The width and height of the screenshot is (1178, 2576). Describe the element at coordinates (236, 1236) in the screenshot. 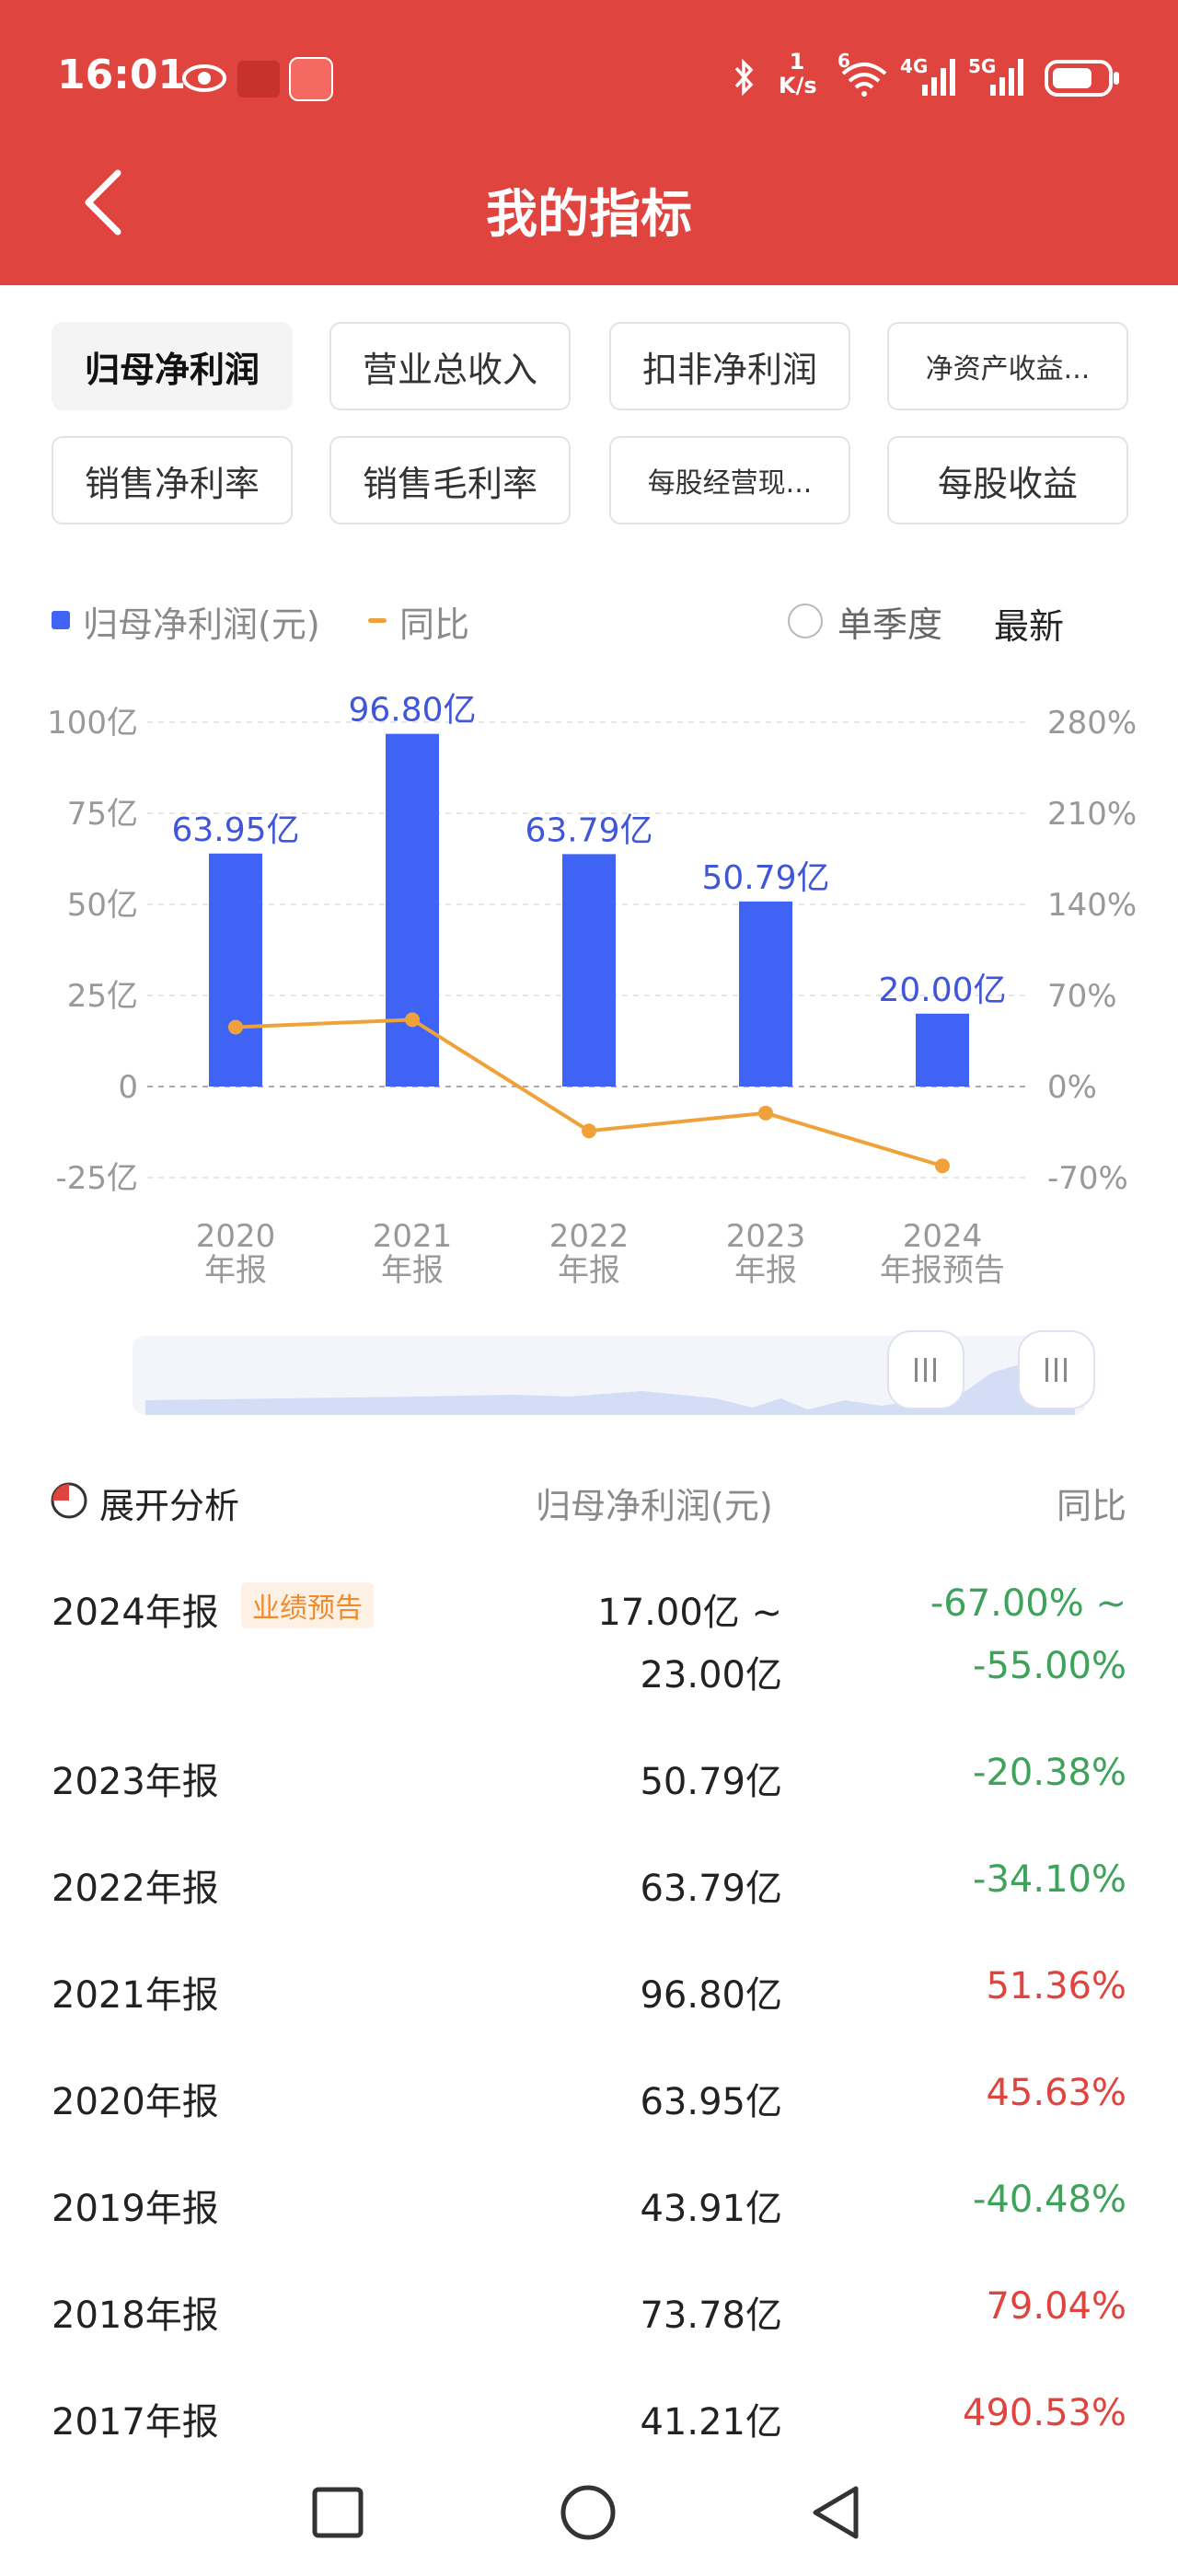

I see `x-tick-year: 2020` at that location.